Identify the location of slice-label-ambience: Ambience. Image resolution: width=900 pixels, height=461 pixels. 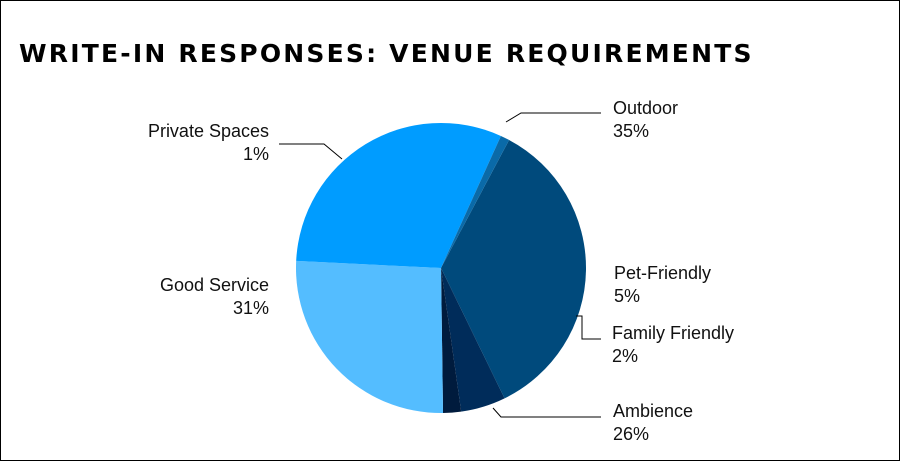
(653, 411).